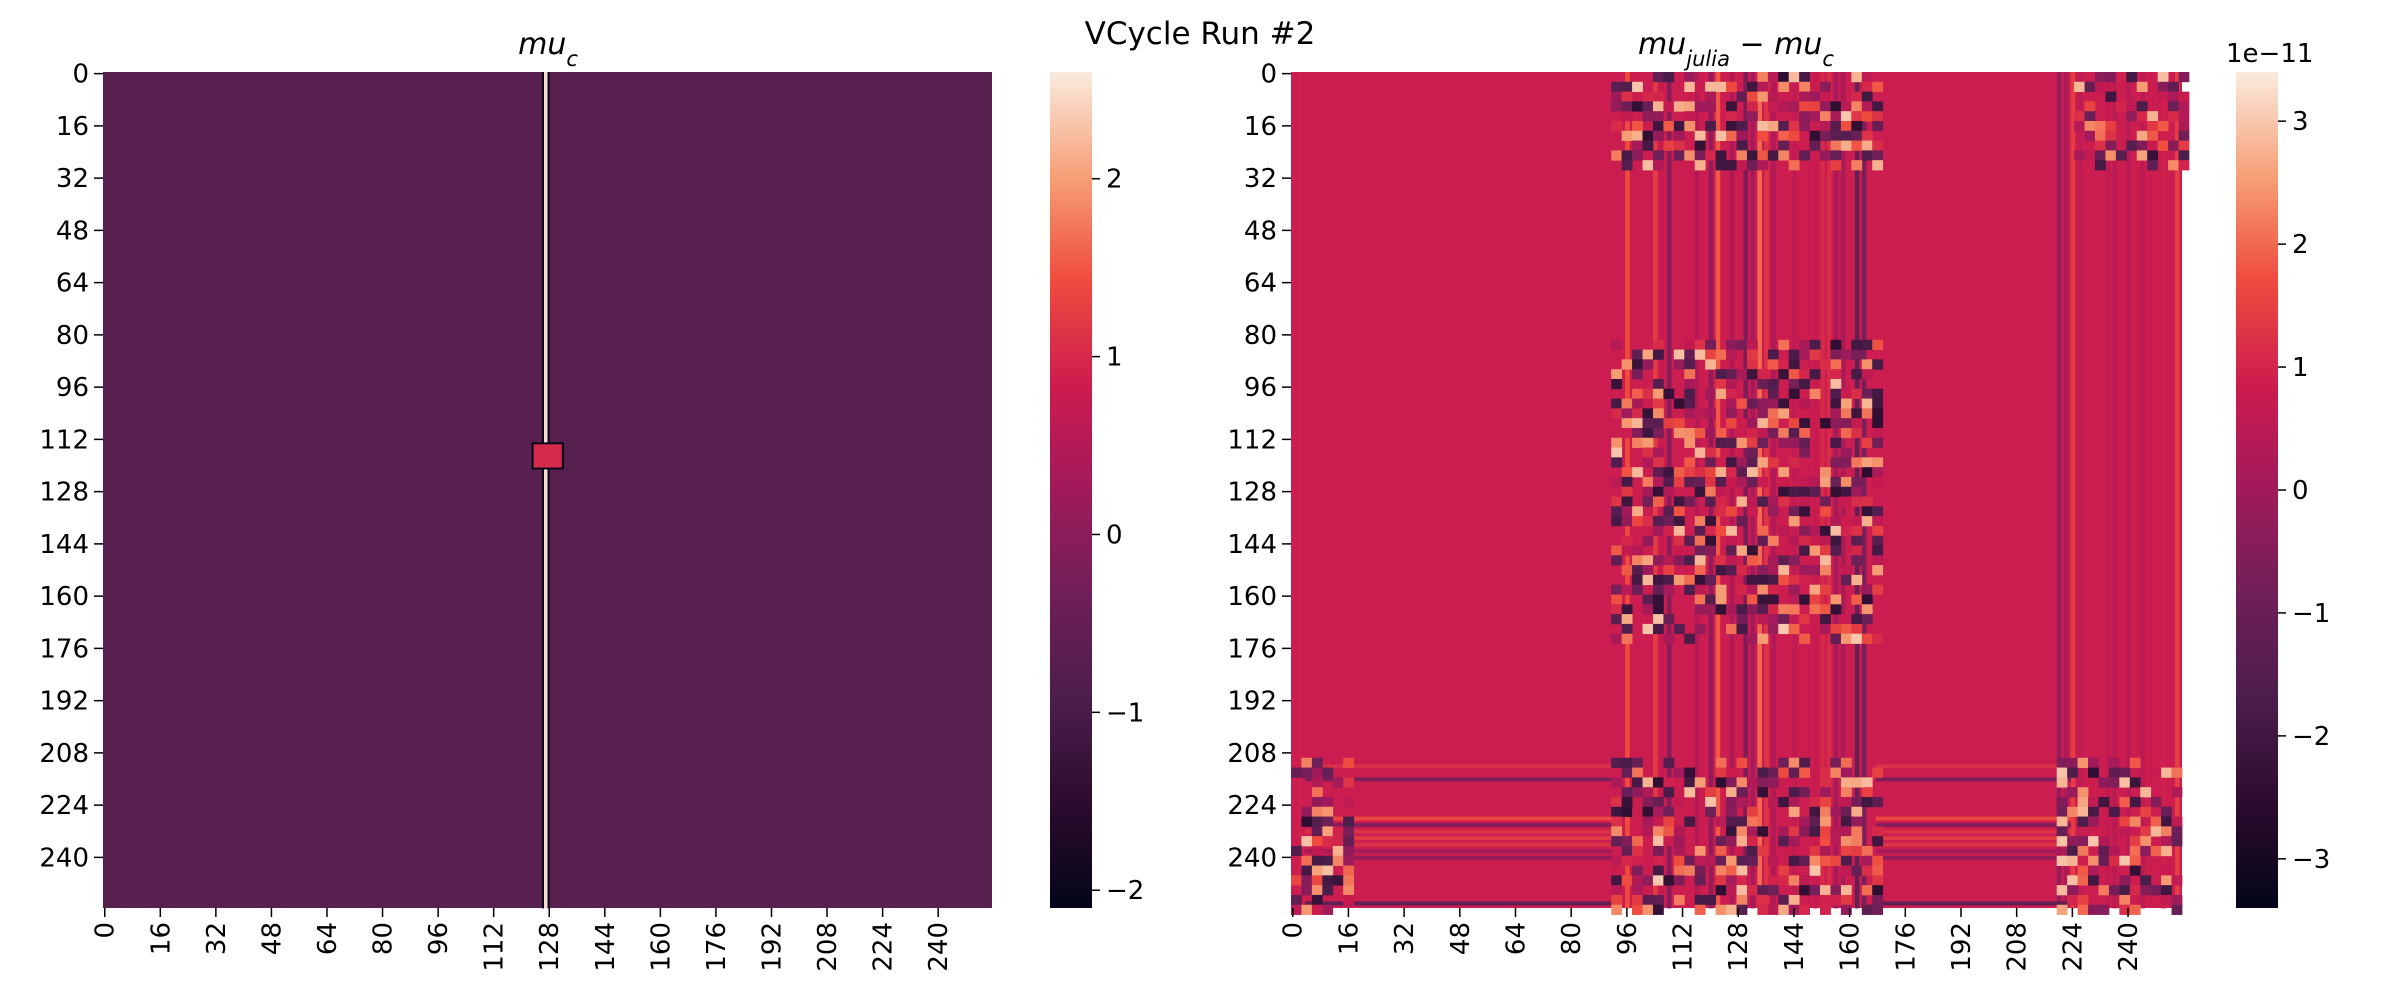 This screenshot has width=2400, height=1000. I want to click on x-tick-label: 80, so click(384, 938).